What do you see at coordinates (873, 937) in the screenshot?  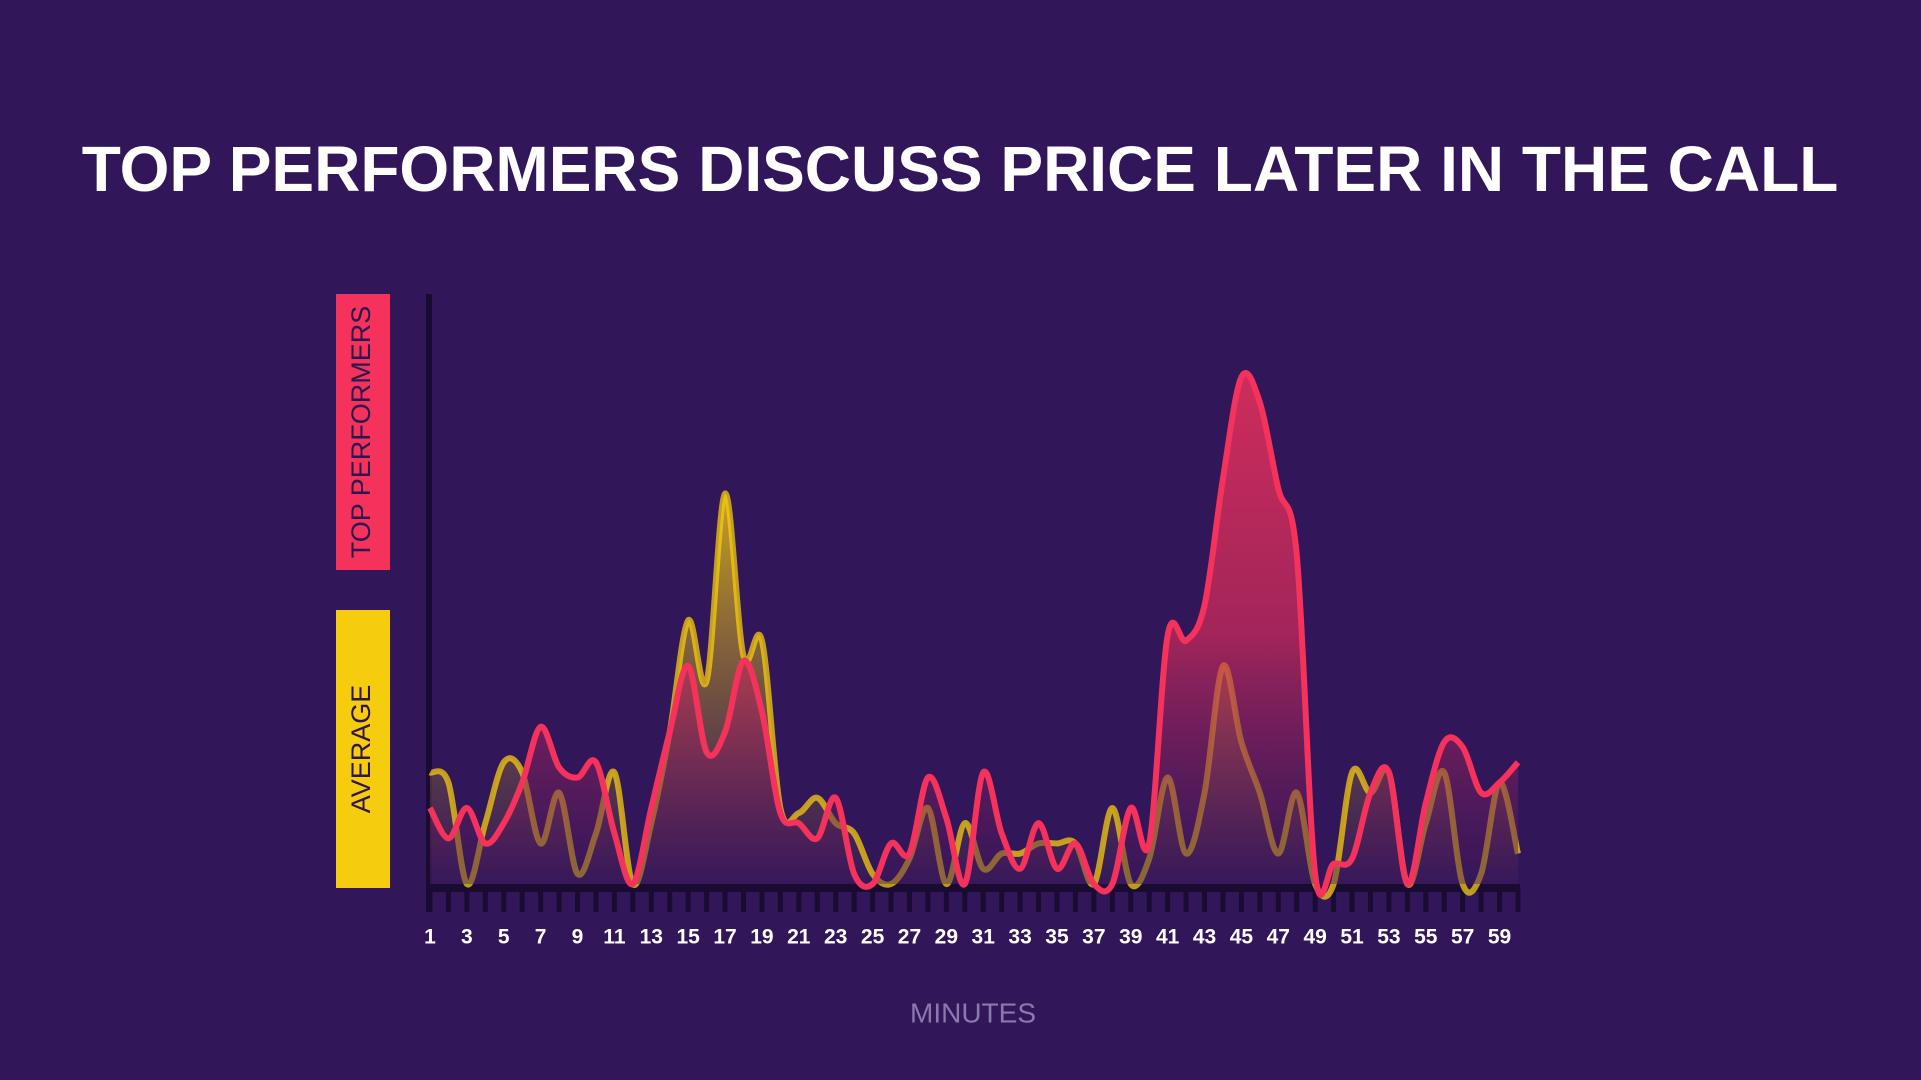 I see `x-tick-label: 25` at bounding box center [873, 937].